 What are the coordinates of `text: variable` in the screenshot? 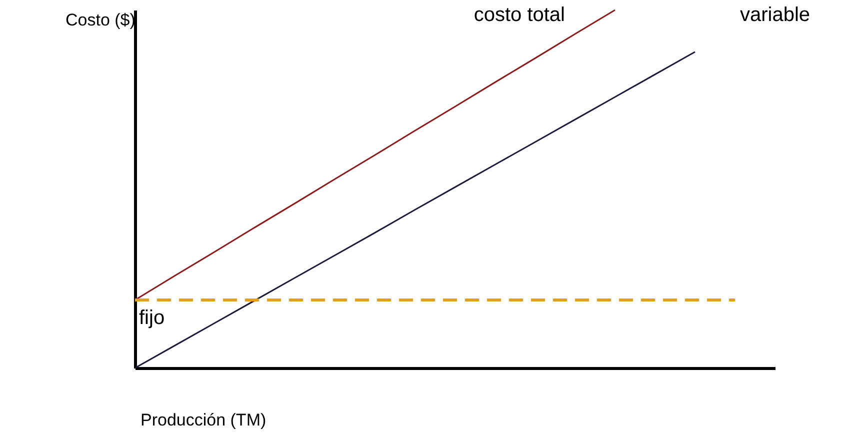 It's located at (775, 15).